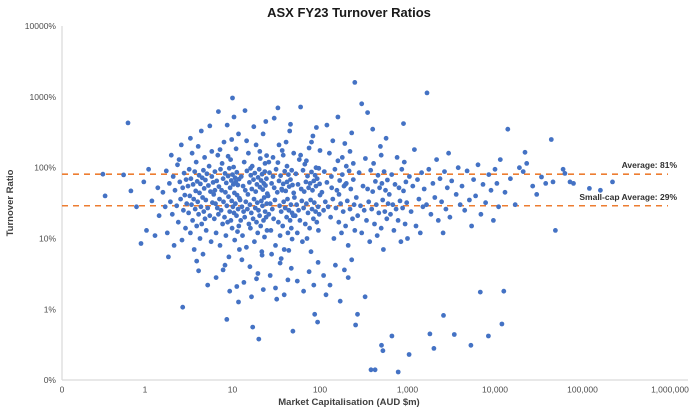  I want to click on reference-lines-layer, so click(365, 190).